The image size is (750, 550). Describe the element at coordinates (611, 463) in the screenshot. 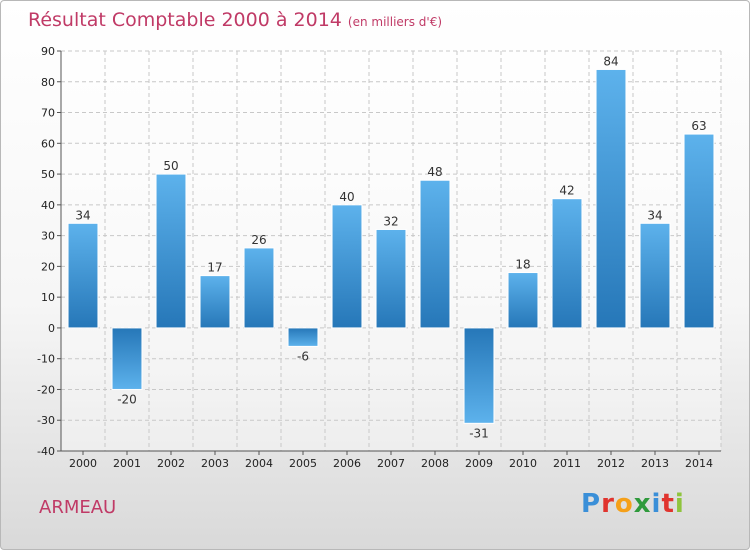

I see `x-tick-label: 2012` at that location.